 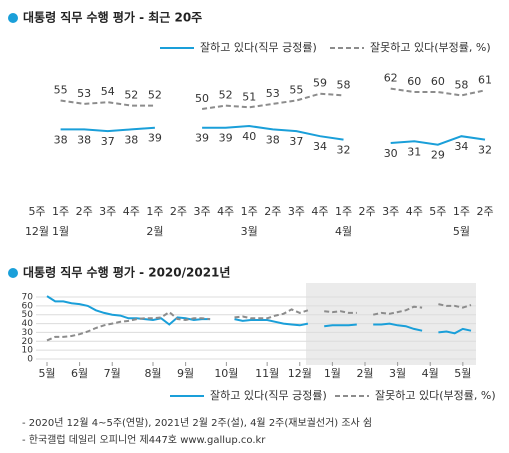 What do you see at coordinates (391, 153) in the screenshot?
I see `data-label: 30` at bounding box center [391, 153].